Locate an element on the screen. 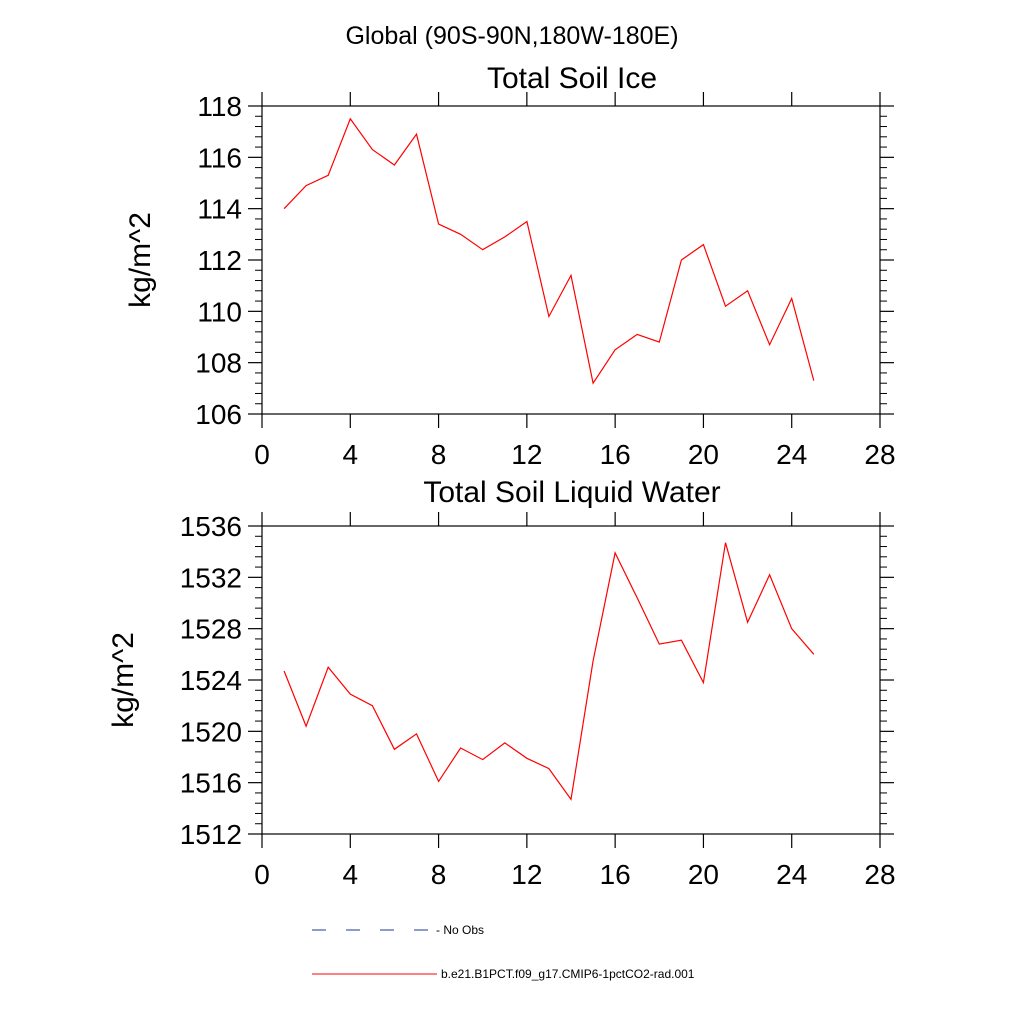 The width and height of the screenshot is (1024, 1024). panel-title: Total Soil Ice is located at coordinates (572, 78).